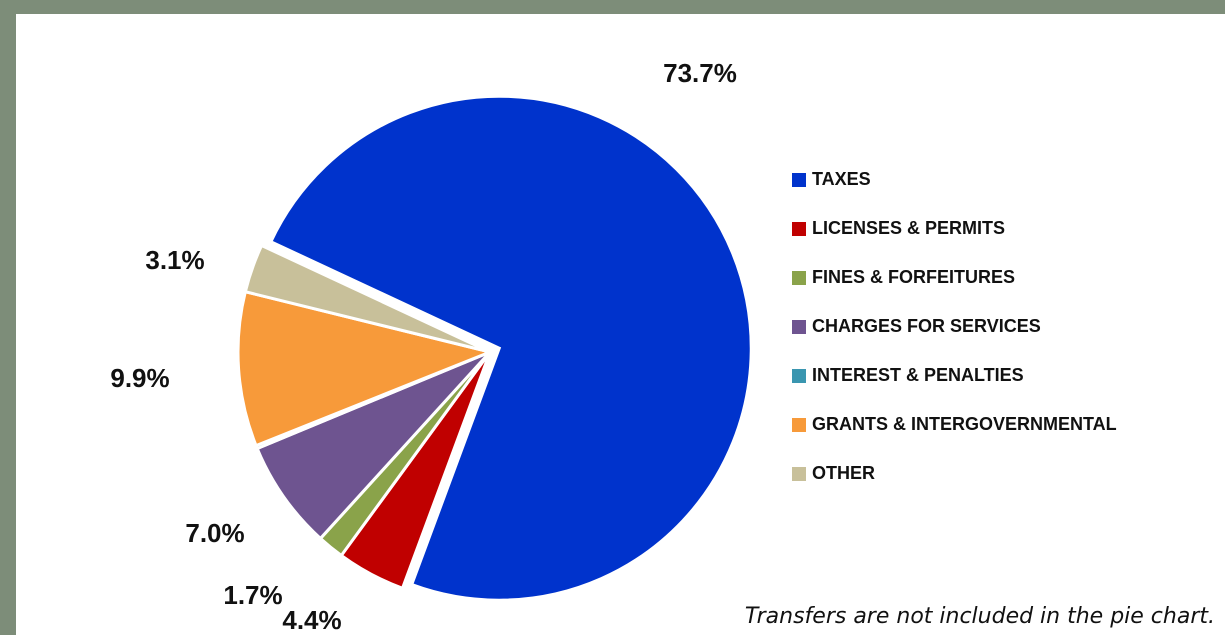 This screenshot has height=635, width=1225. I want to click on legend-label: CHARGES FOR SERVICES, so click(926, 326).